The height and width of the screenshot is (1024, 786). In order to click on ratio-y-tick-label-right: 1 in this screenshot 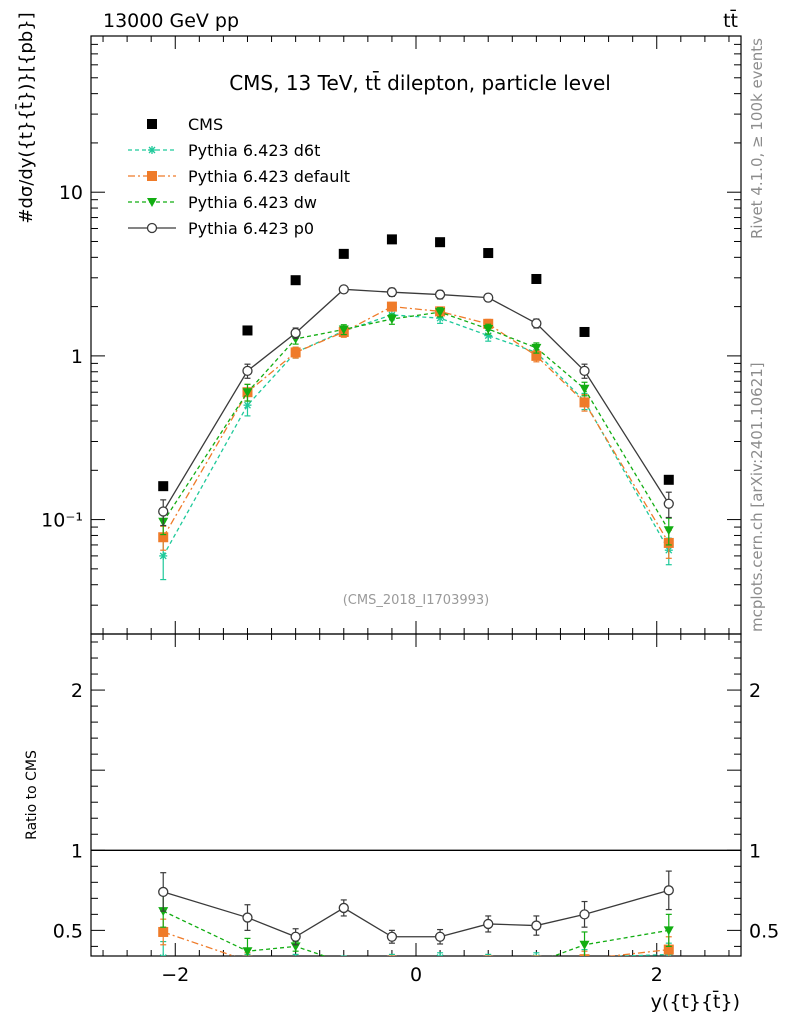, I will do `click(755, 851)`.